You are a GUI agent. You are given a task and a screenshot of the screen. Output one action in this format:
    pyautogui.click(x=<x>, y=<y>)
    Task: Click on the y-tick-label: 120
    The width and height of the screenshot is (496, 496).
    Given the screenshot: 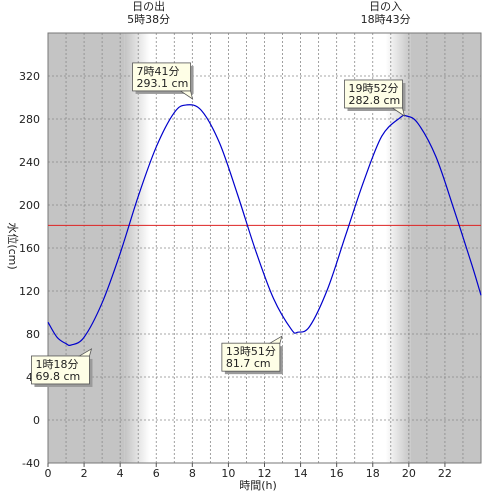 What is the action you would take?
    pyautogui.click(x=29, y=291)
    